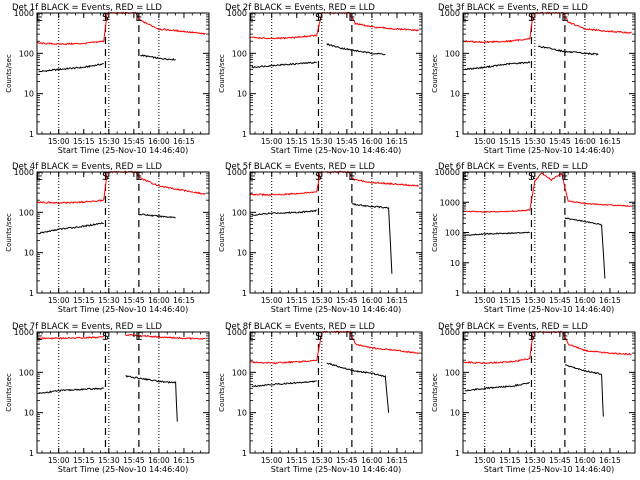 This screenshot has height=480, width=640. What do you see at coordinates (513, 167) in the screenshot?
I see `panel-title: Det 6f BLACK = Events, RED = LLD` at bounding box center [513, 167].